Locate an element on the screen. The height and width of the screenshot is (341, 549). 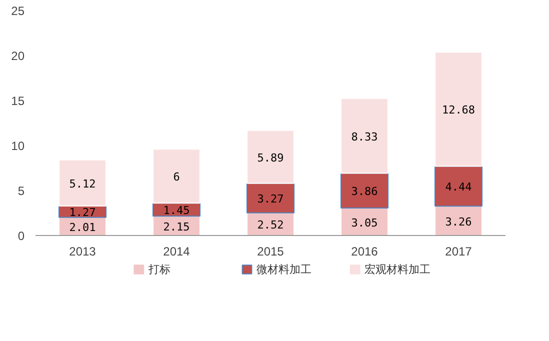
legend-label: 打标 is located at coordinates (158, 269).